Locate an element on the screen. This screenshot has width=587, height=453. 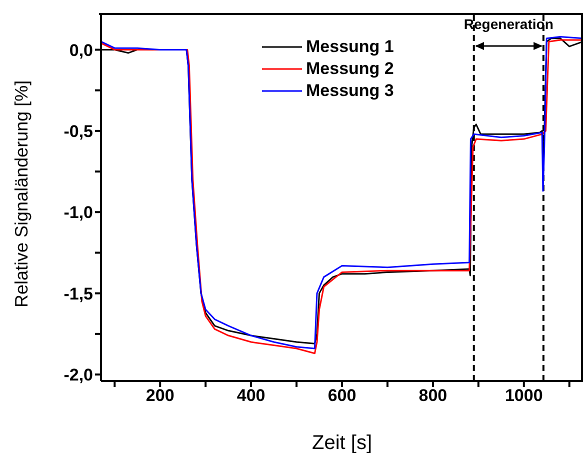
x-tick-label: 1000 is located at coordinates (523, 396).